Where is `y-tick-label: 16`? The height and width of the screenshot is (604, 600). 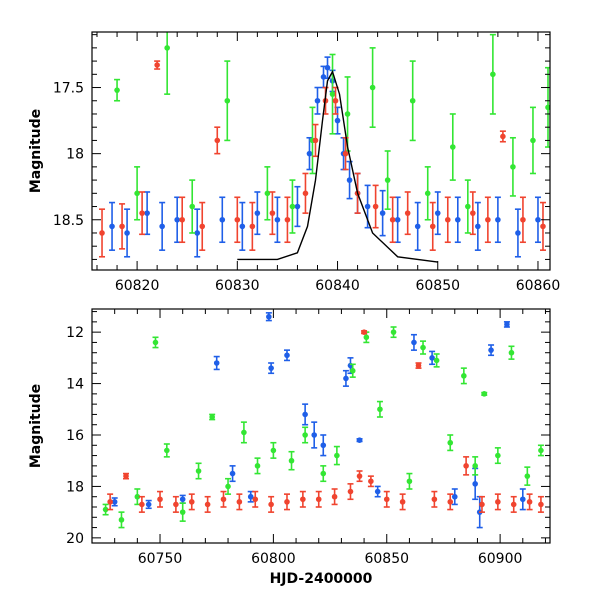
y-tick-label: 16 is located at coordinates (75, 436).